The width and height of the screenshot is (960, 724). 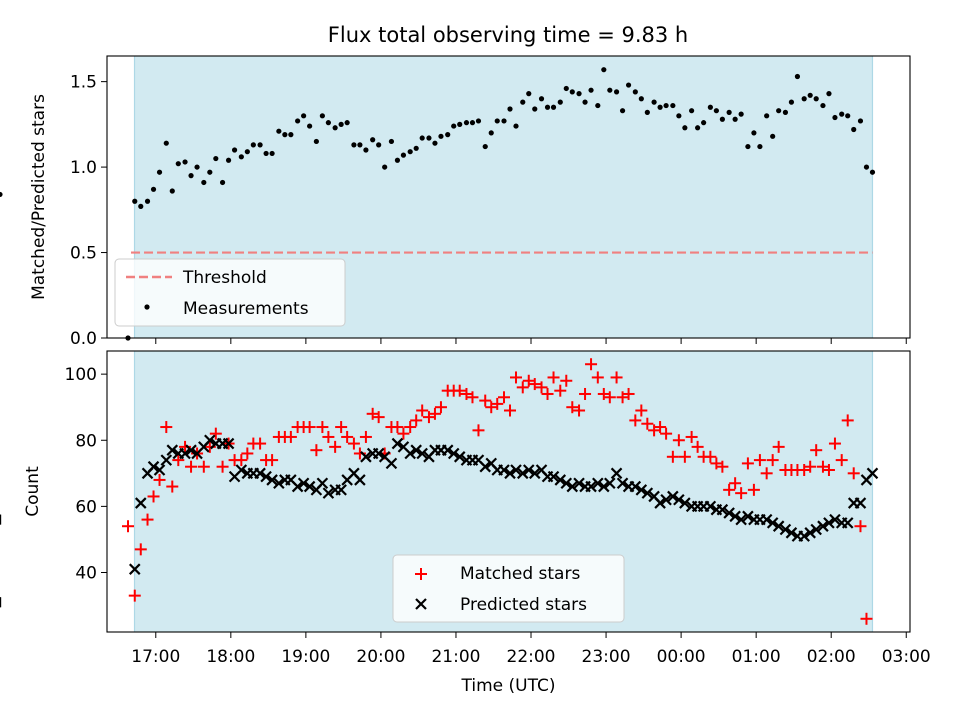 I want to click on x-tick-label: 19:00, so click(x=305, y=657).